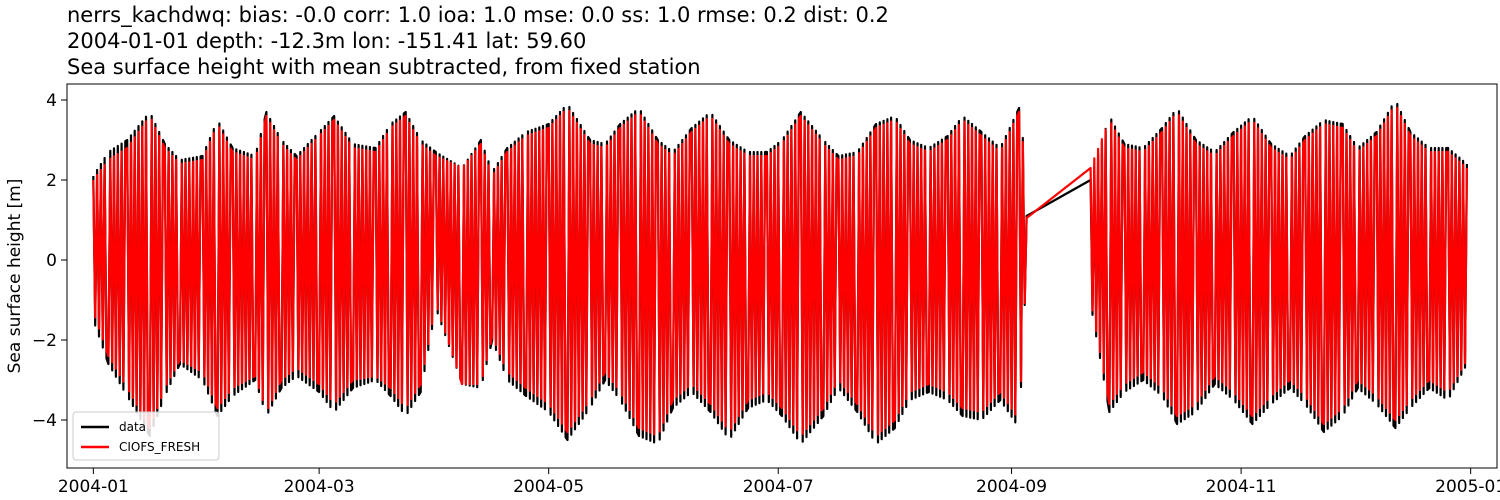 The image size is (1500, 500). What do you see at coordinates (44, 341) in the screenshot?
I see `y-tick-label: −2` at bounding box center [44, 341].